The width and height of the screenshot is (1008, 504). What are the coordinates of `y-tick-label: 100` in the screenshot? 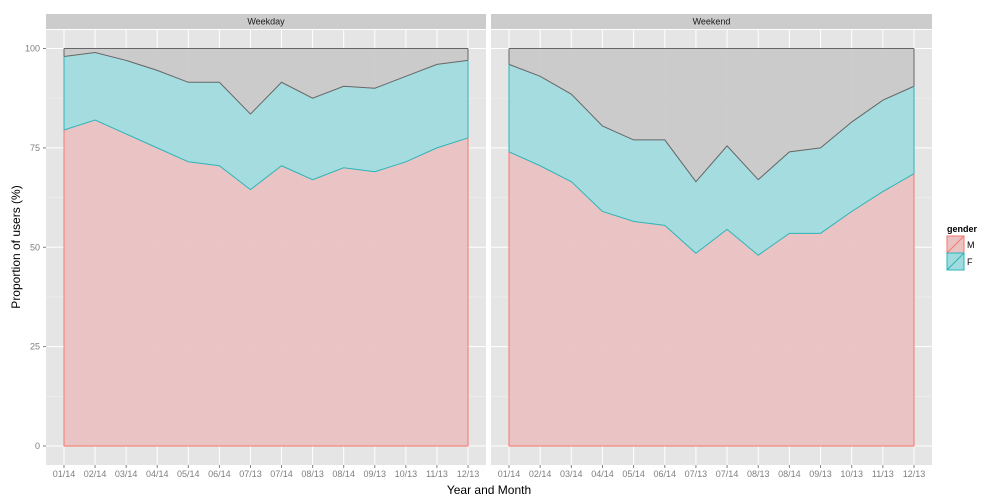 It's located at (32, 49).